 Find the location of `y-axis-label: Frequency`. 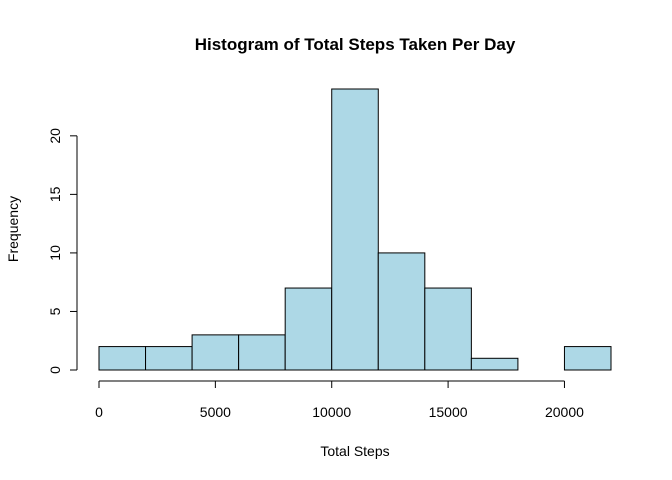

y-axis-label: Frequency is located at coordinates (13, 229).